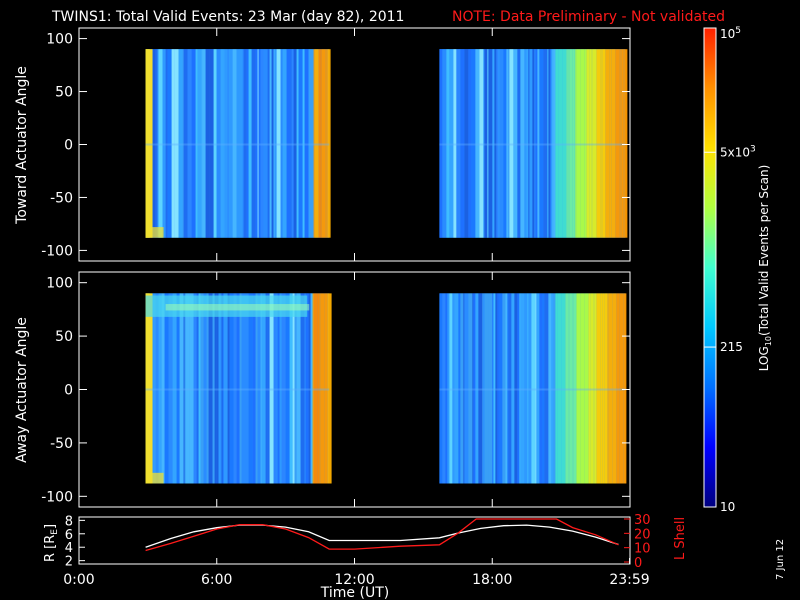 The width and height of the screenshot is (800, 600). I want to click on colorbar-tick-label: 105, so click(730, 33).